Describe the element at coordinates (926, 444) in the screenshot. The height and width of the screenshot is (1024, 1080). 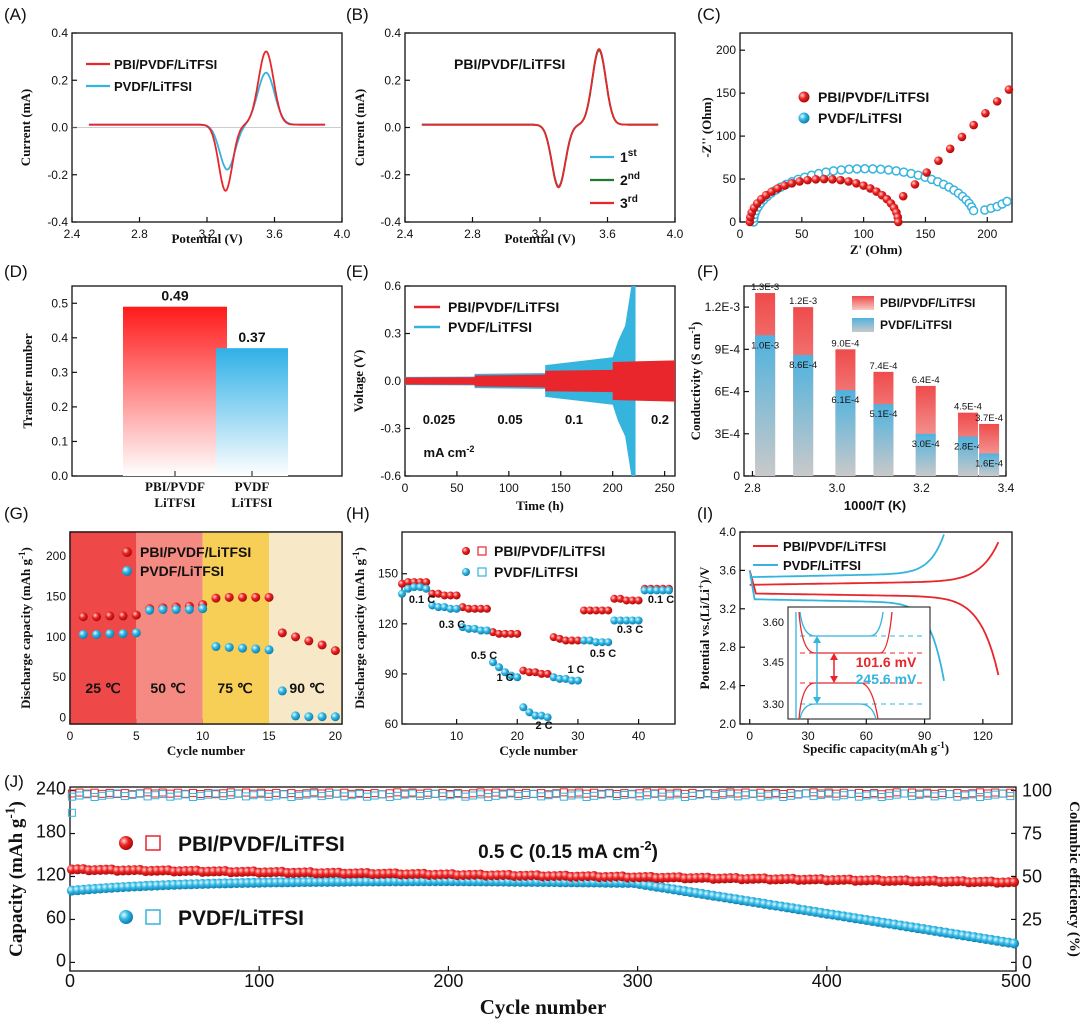
I see `data-label-pvdf: 3.0E-4` at that location.